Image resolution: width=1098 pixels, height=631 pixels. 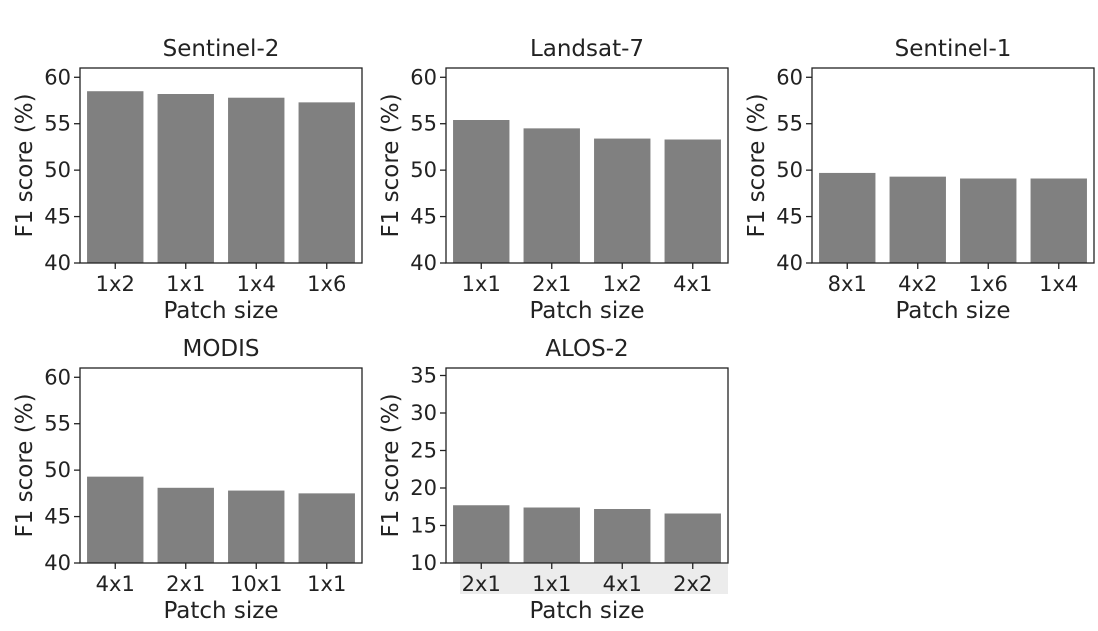 I want to click on chart-title: MODIS, so click(x=220, y=349).